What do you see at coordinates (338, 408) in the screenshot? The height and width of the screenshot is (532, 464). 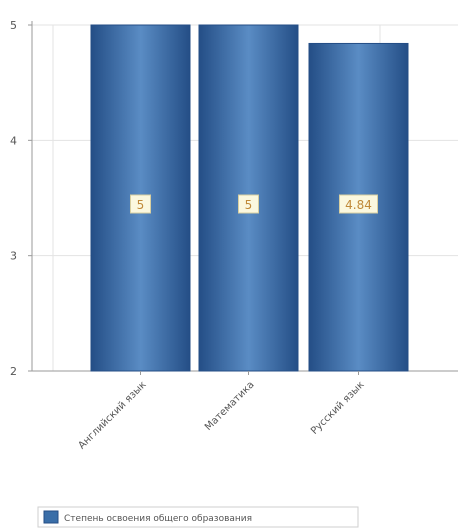 I see `x-tick-label: Русский язык` at bounding box center [338, 408].